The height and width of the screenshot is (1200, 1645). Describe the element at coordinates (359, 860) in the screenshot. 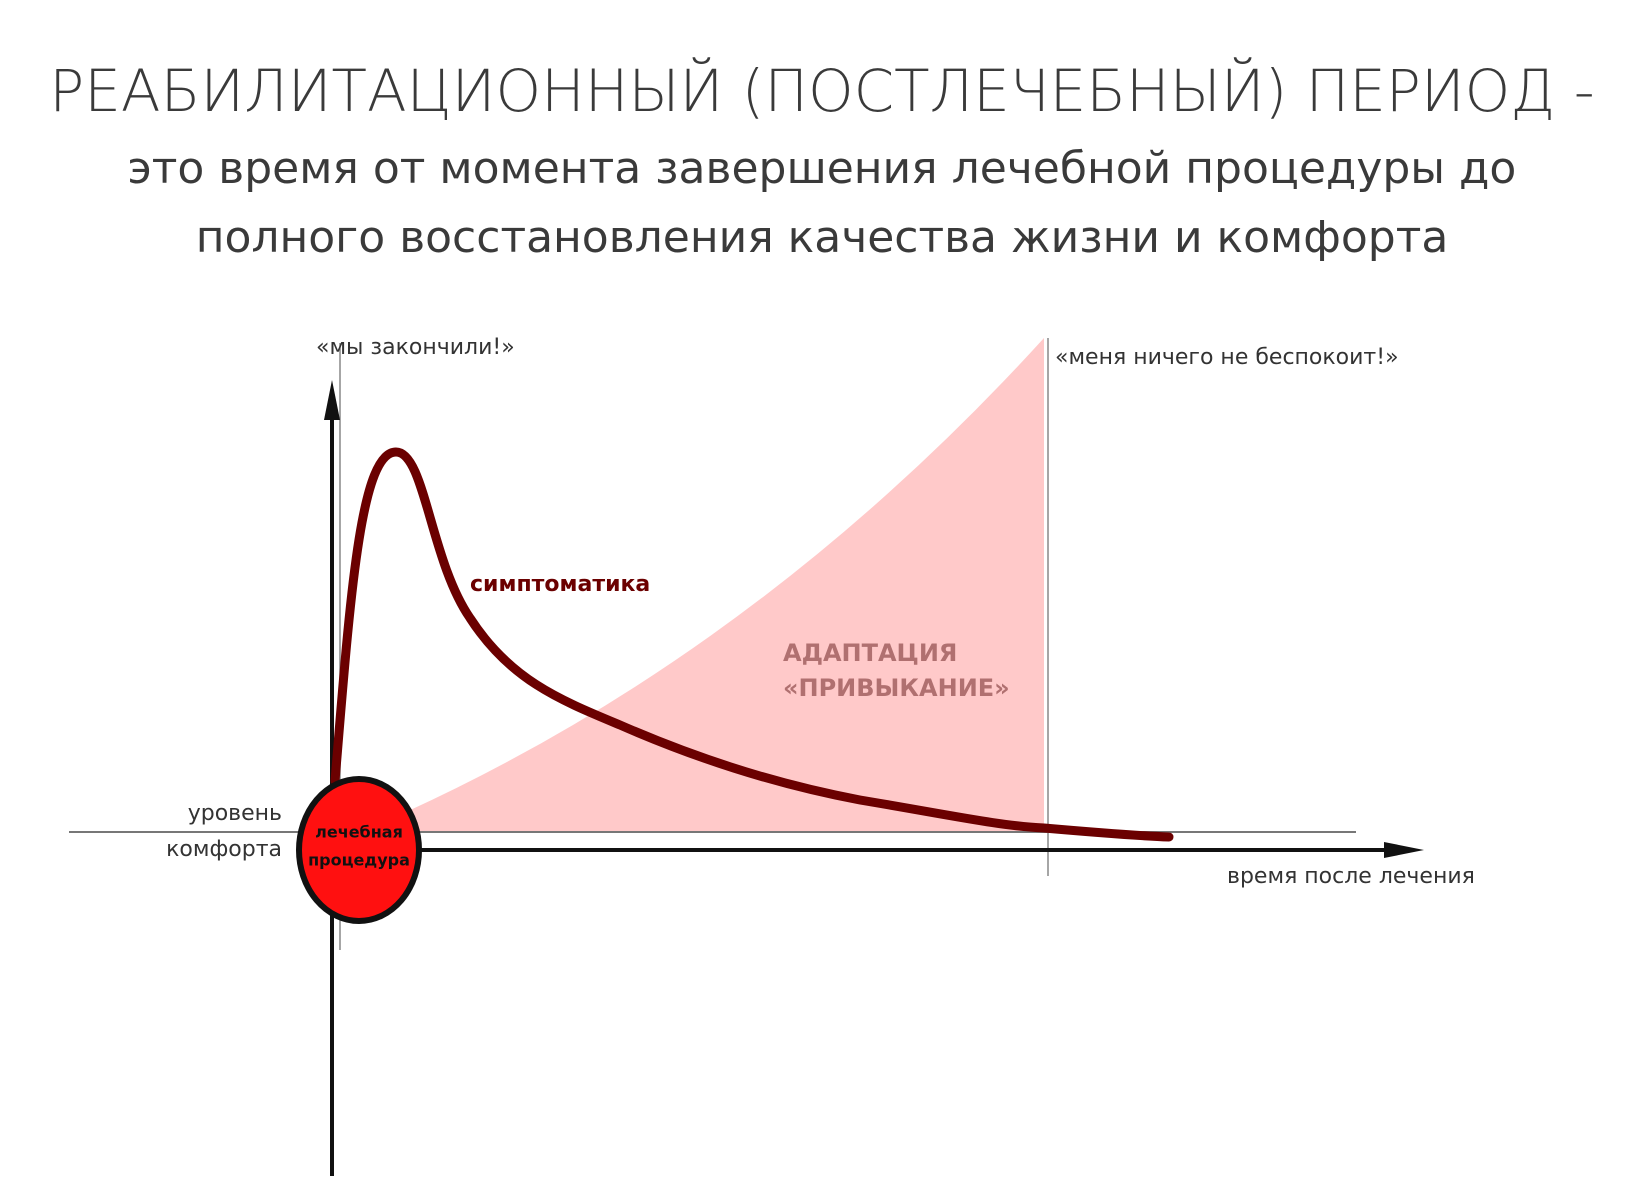

I see `procedure-label: процедура` at that location.